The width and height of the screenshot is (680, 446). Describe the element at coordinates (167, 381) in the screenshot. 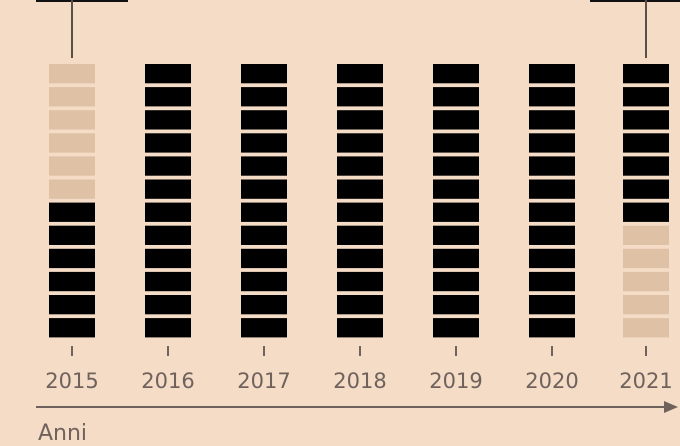

I see `x-tick-label-2016: 2016` at that location.